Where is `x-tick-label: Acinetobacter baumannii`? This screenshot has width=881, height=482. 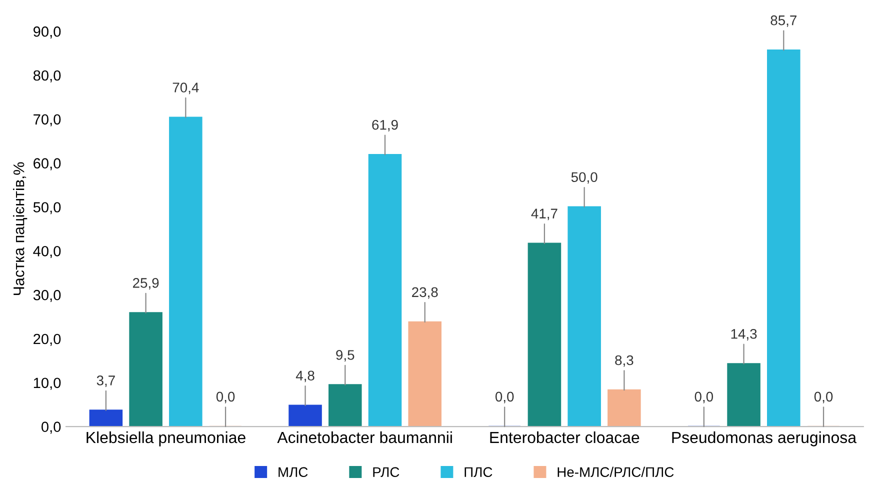
x-tick-label: Acinetobacter baumannii is located at coordinates (364, 437).